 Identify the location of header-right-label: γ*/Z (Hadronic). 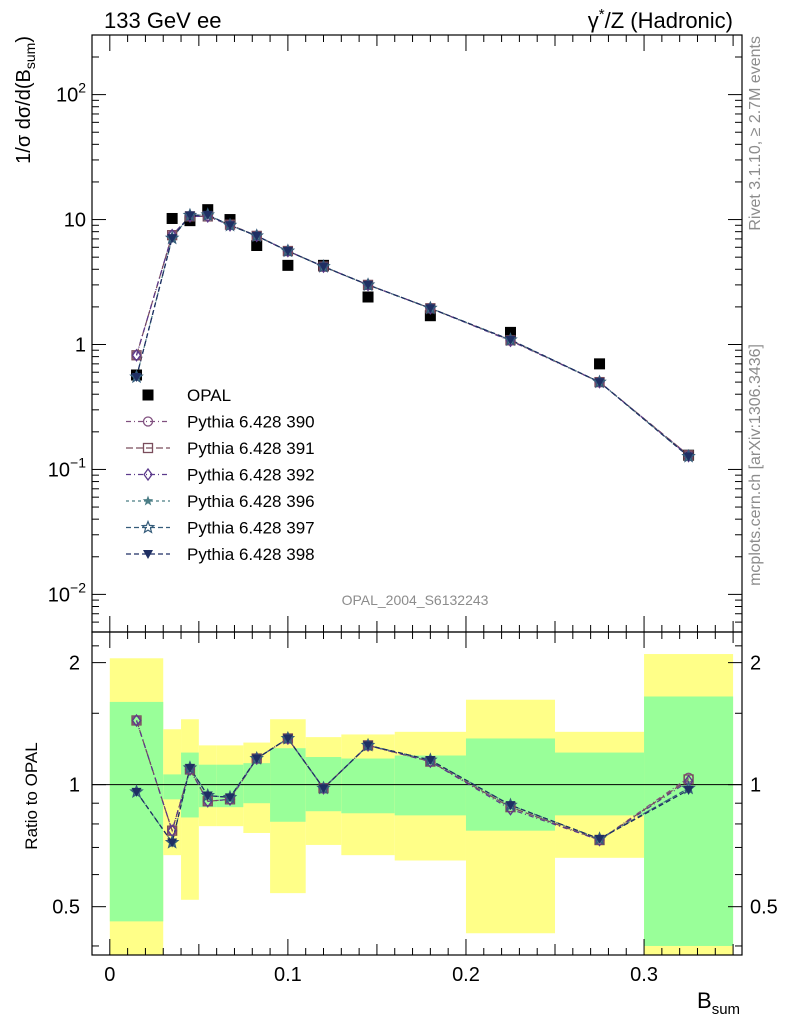
(660, 19).